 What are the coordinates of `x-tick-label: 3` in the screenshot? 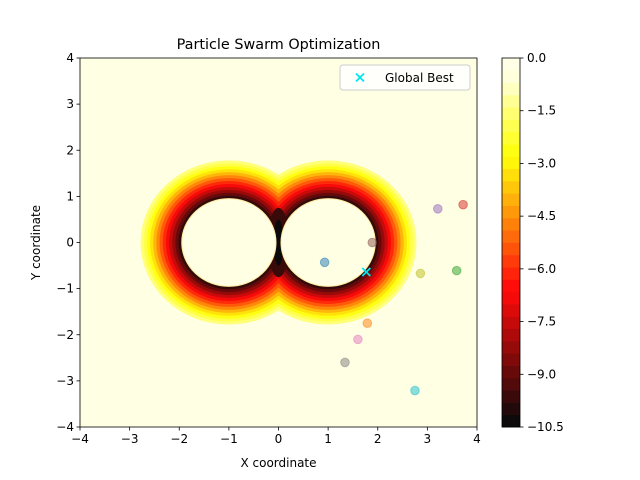 It's located at (428, 439).